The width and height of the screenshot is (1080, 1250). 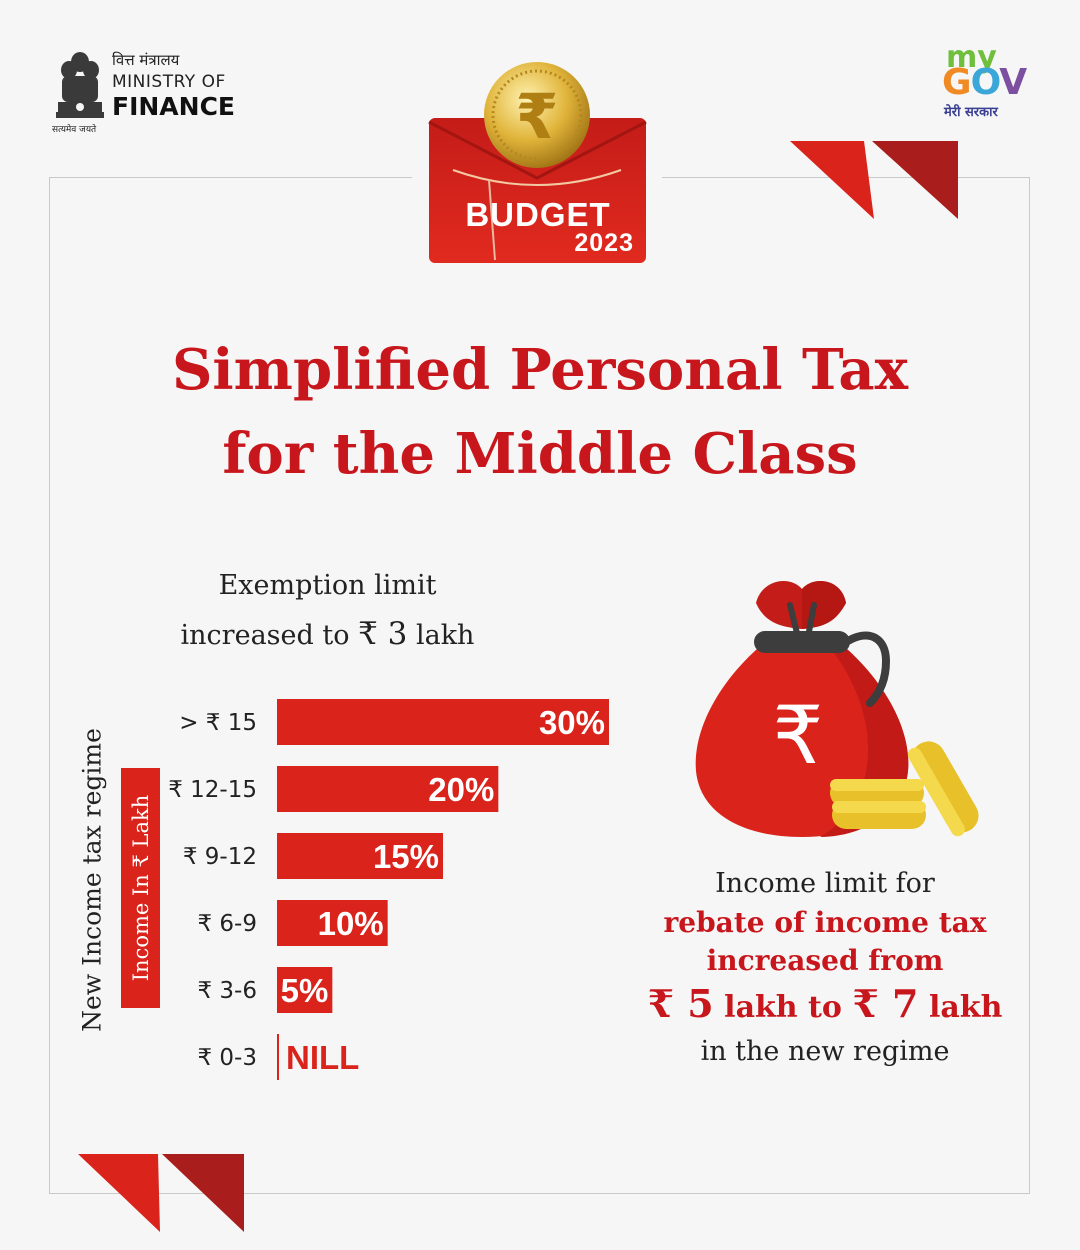 I want to click on exemption-line2-prefix: increased to, so click(x=269, y=635).